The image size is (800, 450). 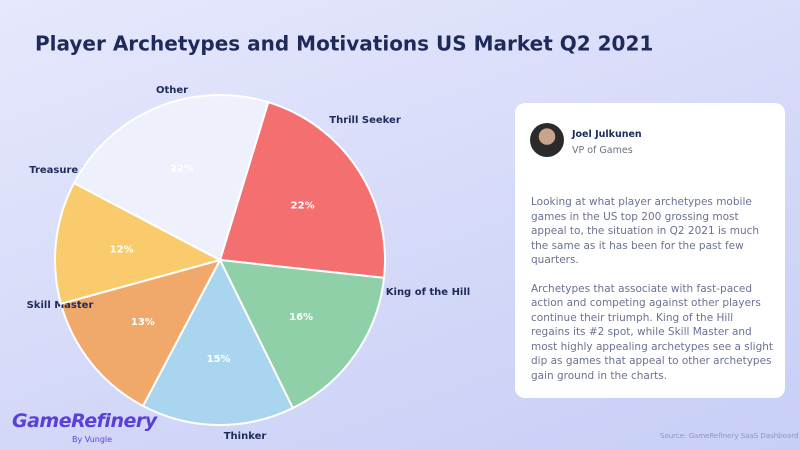 I want to click on quote-role: VP of Games, so click(x=602, y=150).